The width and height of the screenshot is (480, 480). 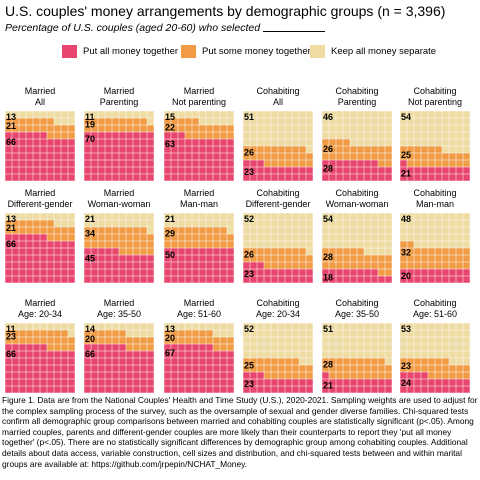 What do you see at coordinates (11, 337) in the screenshot?
I see `waffle-label-some: 23` at bounding box center [11, 337].